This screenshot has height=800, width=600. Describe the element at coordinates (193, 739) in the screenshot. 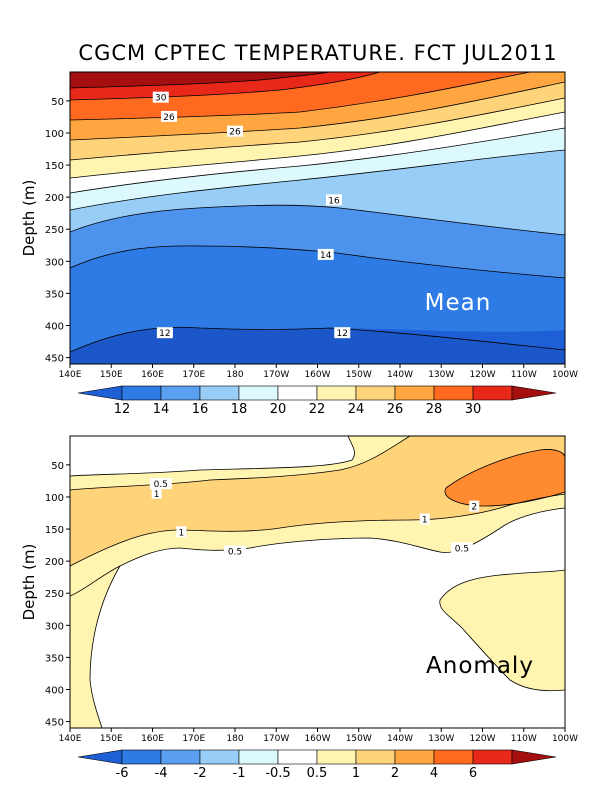

I see `anomaly-x-tick-label: 170E` at that location.